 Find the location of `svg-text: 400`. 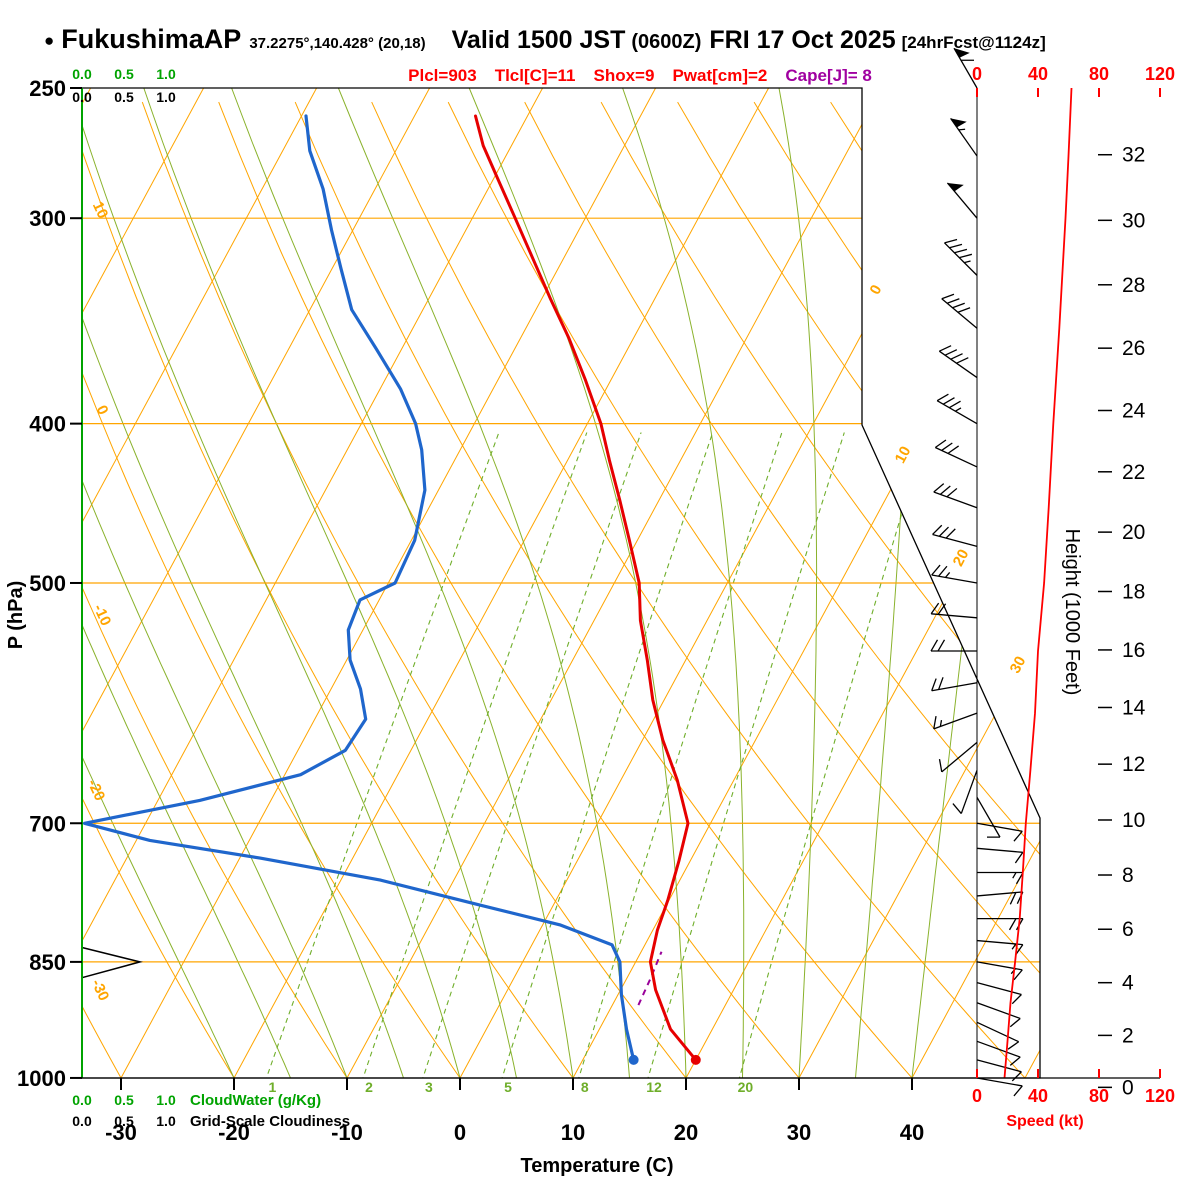

svg-text: 400 is located at coordinates (47, 424).